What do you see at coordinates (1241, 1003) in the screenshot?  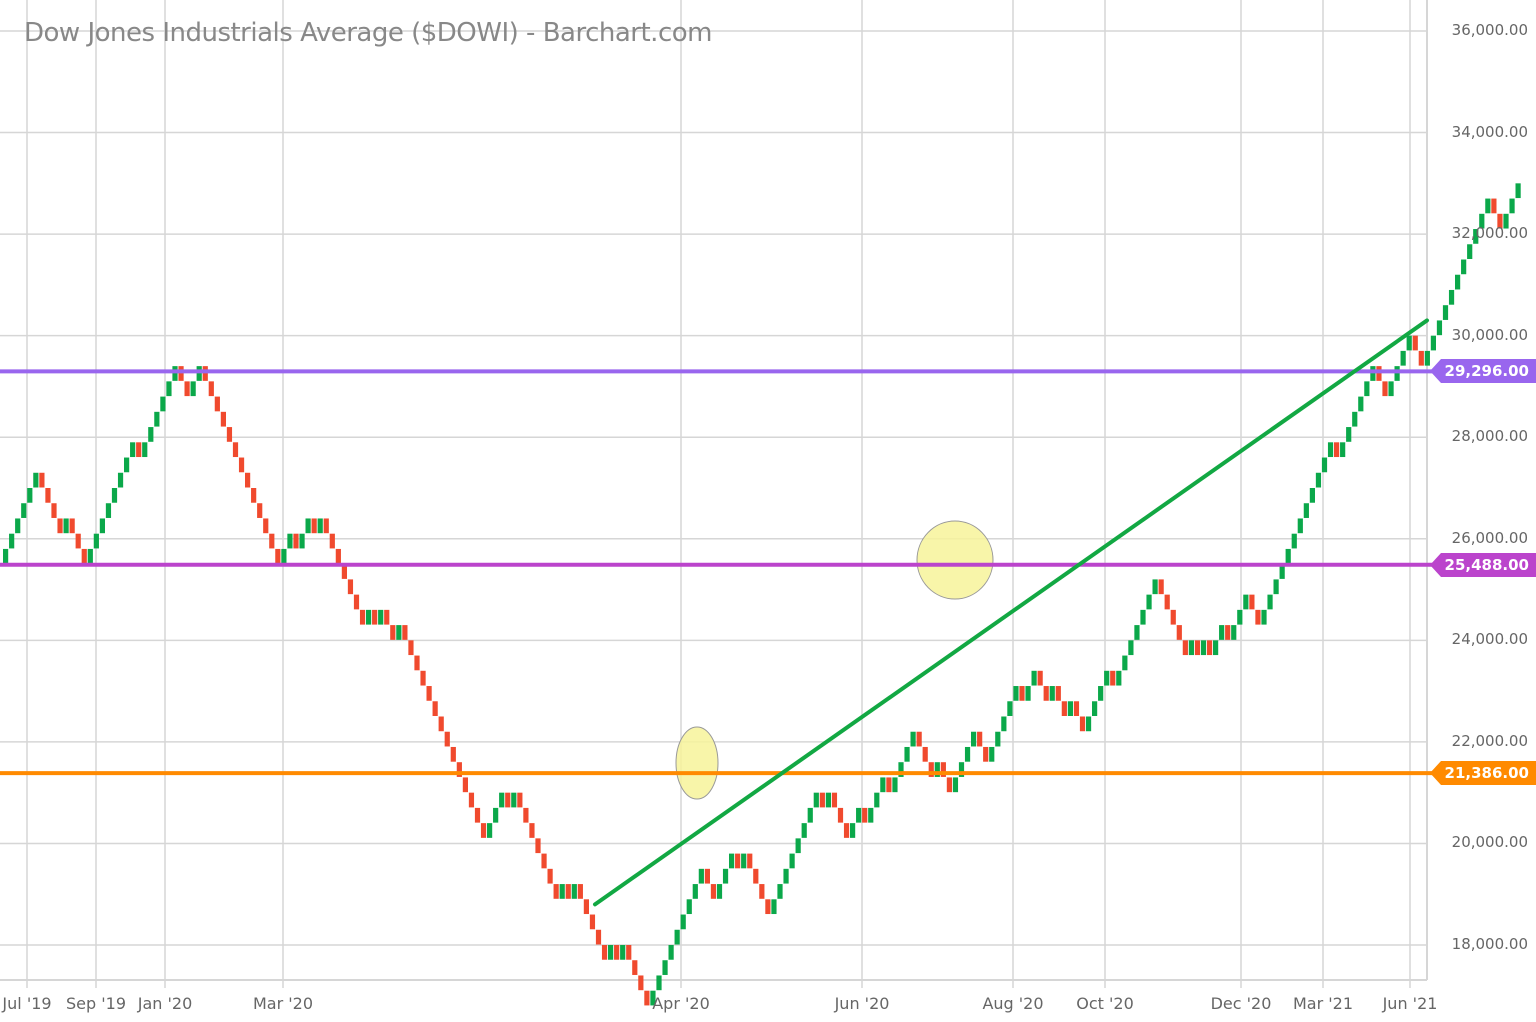 I see `x-tick-label: Dec '20` at bounding box center [1241, 1003].